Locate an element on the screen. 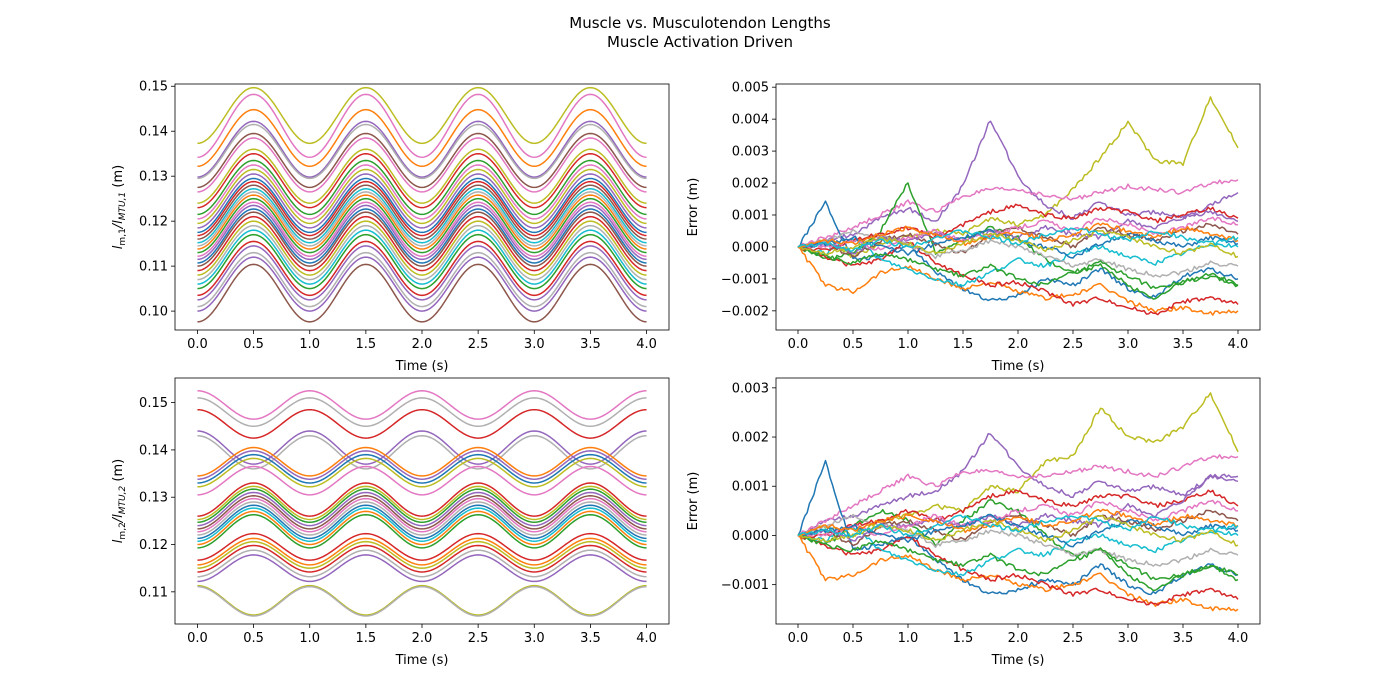 This screenshot has height=700, width=1400. y-tick-label: 0.000 is located at coordinates (750, 247).